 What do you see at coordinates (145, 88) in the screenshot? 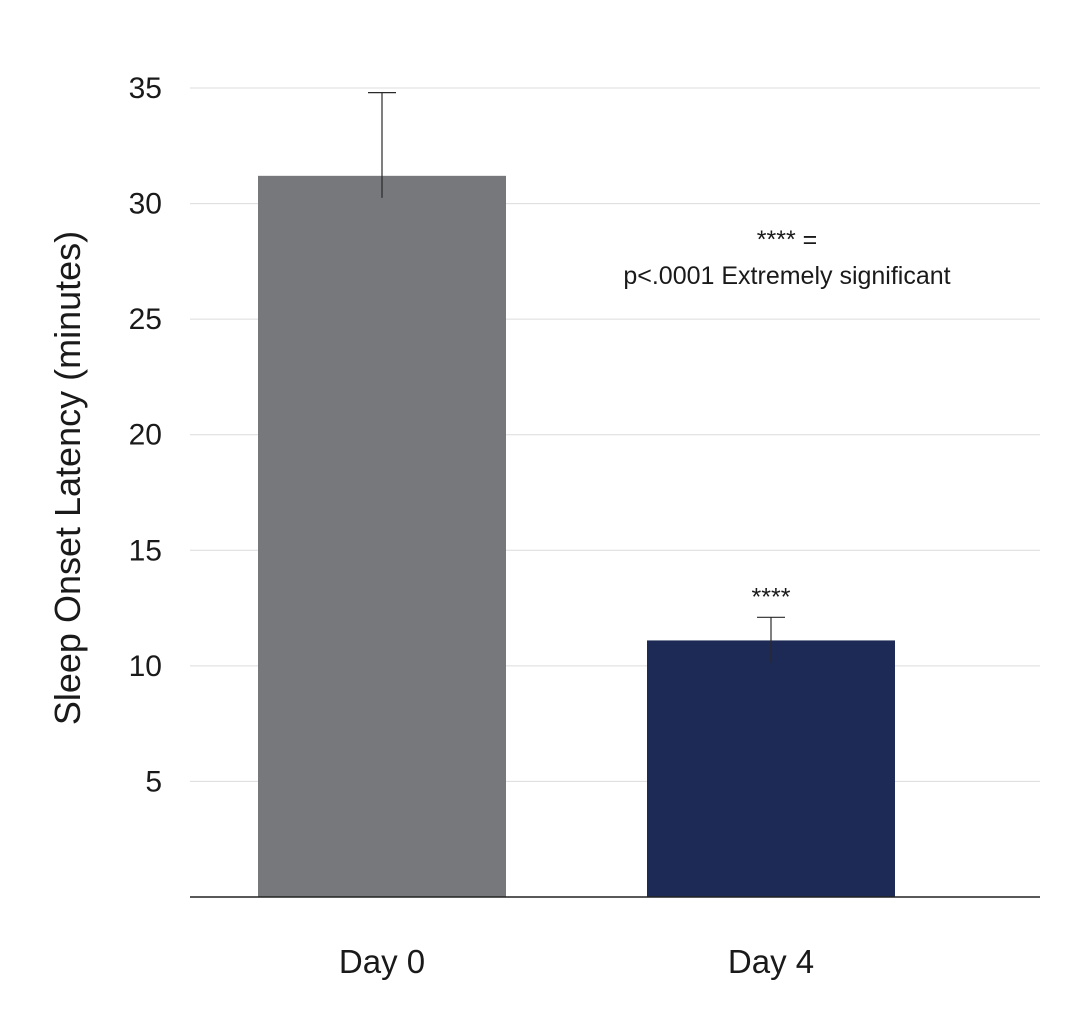
I see `y-tick-label: 35` at bounding box center [145, 88].